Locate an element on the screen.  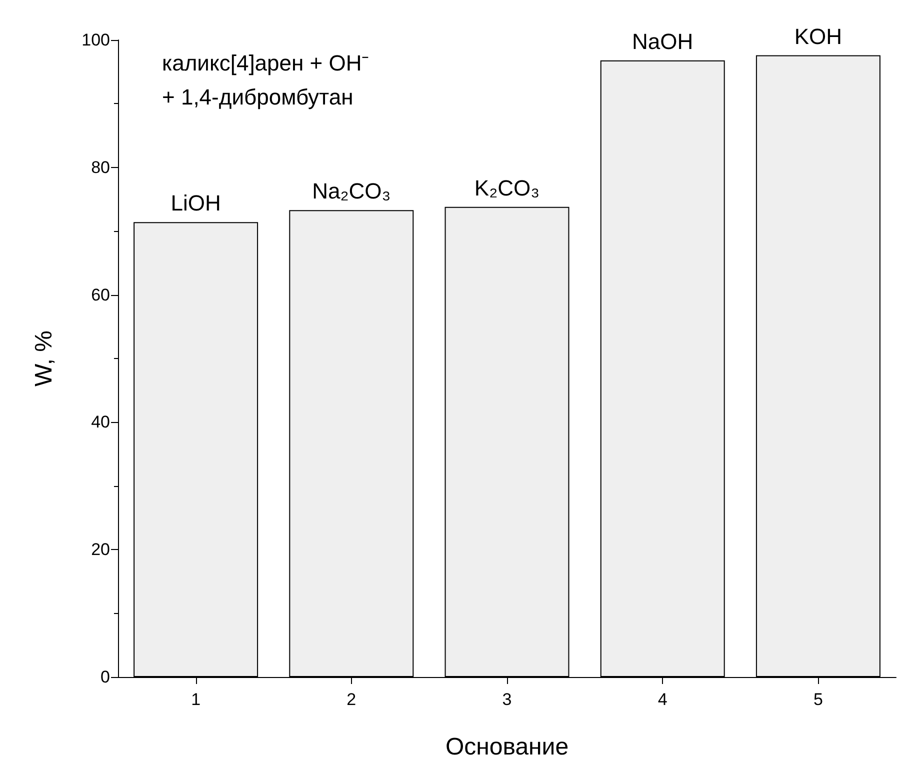
y-tick-label: 40 is located at coordinates (100, 422).